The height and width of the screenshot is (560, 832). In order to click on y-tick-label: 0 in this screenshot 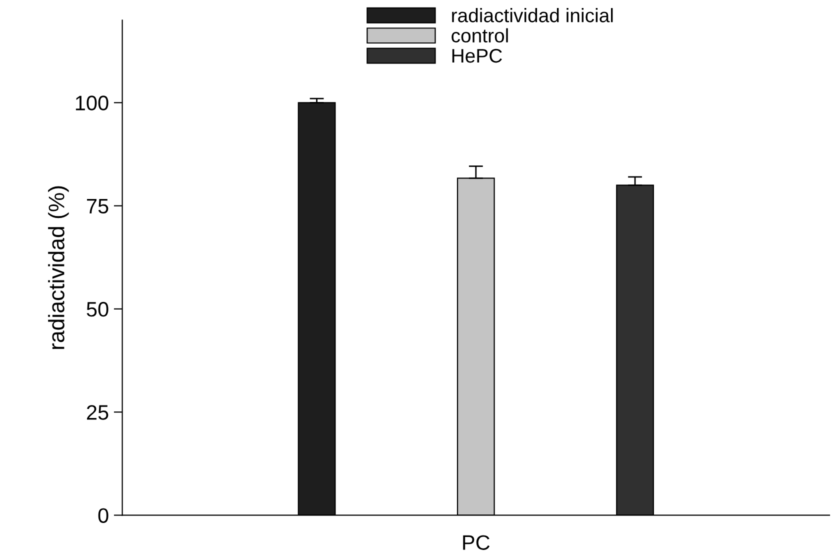, I will do `click(103, 515)`.